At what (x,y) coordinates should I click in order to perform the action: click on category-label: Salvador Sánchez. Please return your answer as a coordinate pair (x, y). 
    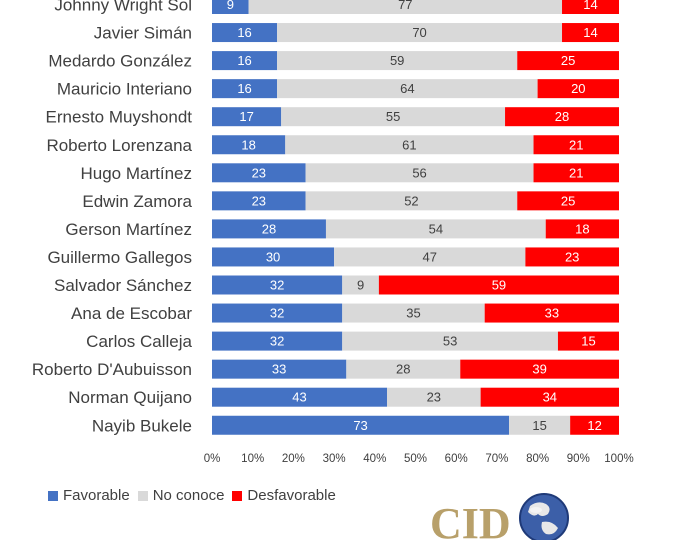
    Looking at the image, I should click on (123, 285).